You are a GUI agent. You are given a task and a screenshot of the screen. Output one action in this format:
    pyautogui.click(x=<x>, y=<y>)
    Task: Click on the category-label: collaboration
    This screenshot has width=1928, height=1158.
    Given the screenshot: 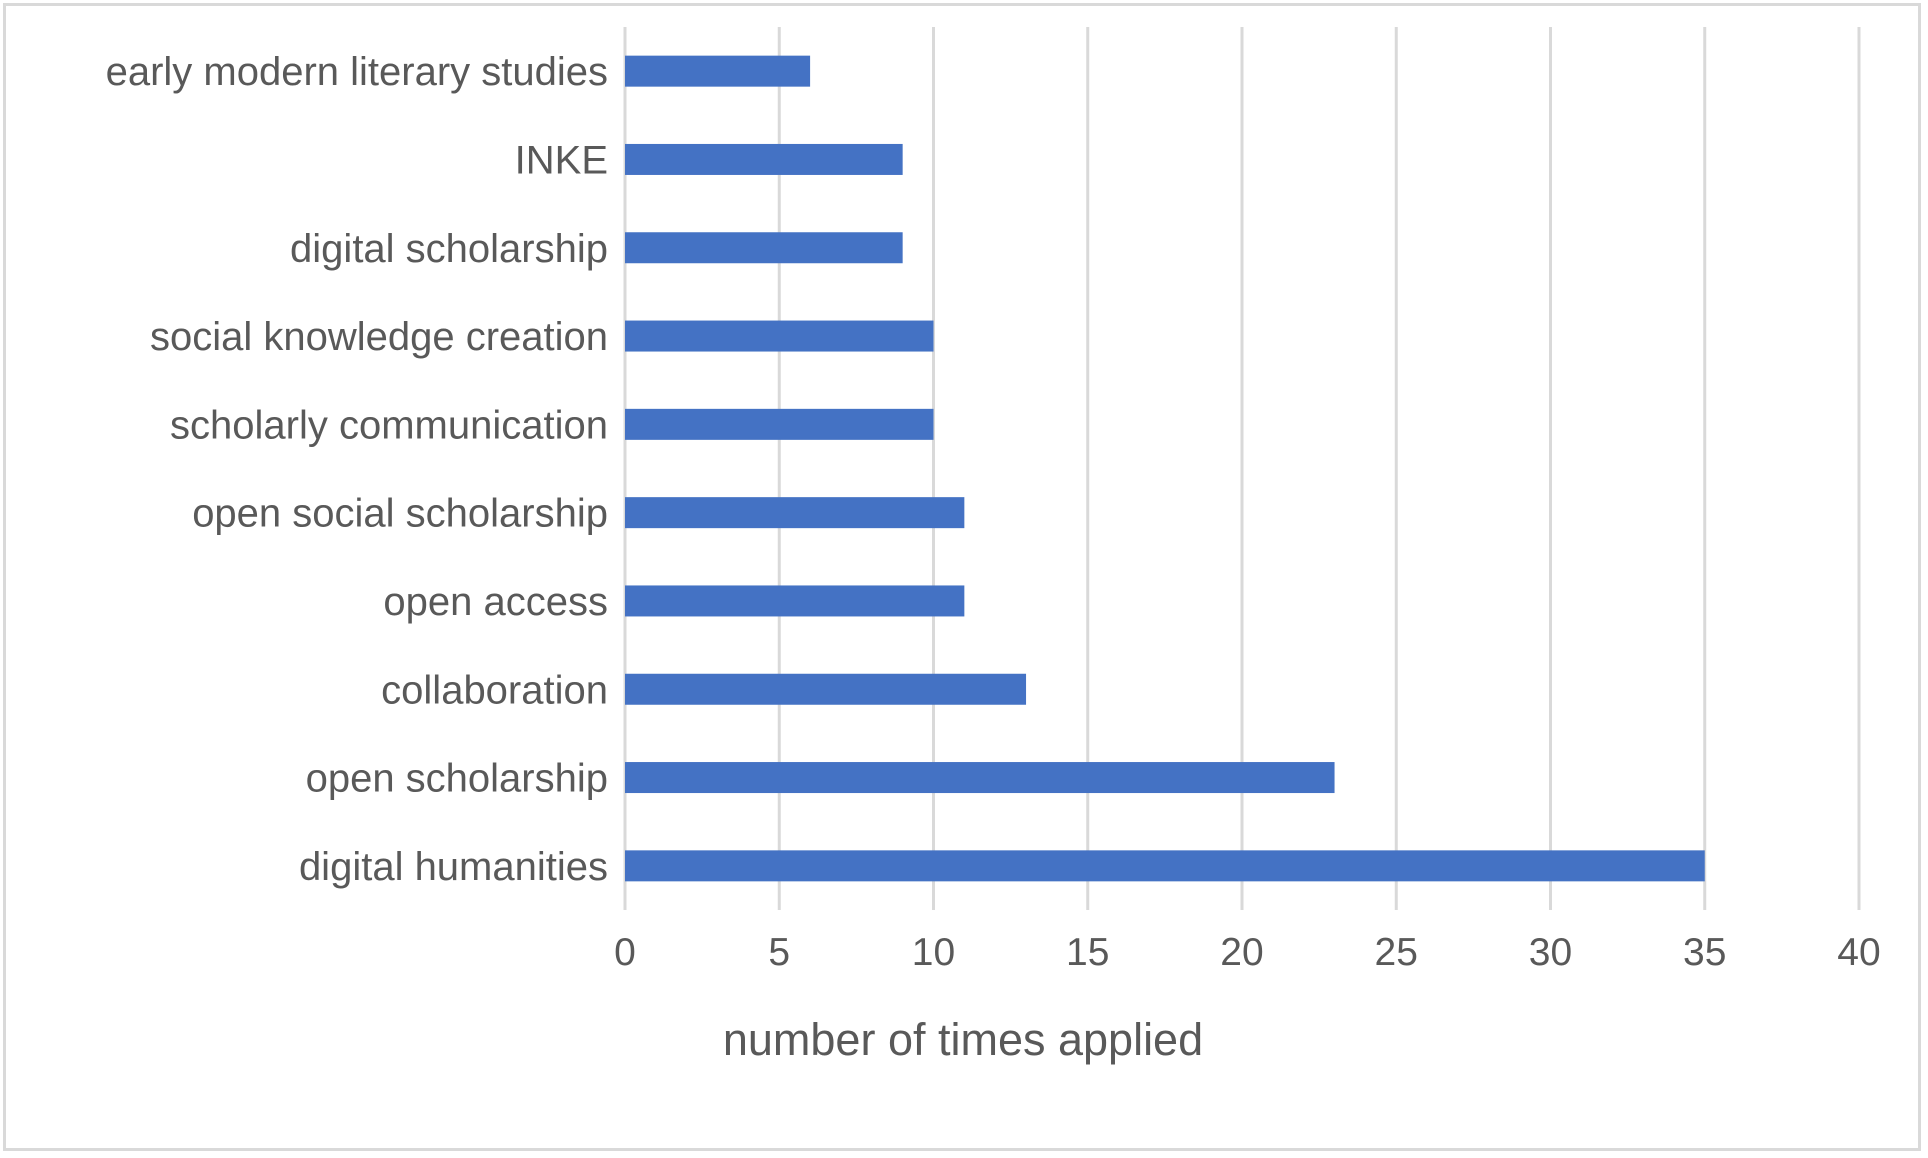 What is the action you would take?
    pyautogui.click(x=494, y=690)
    